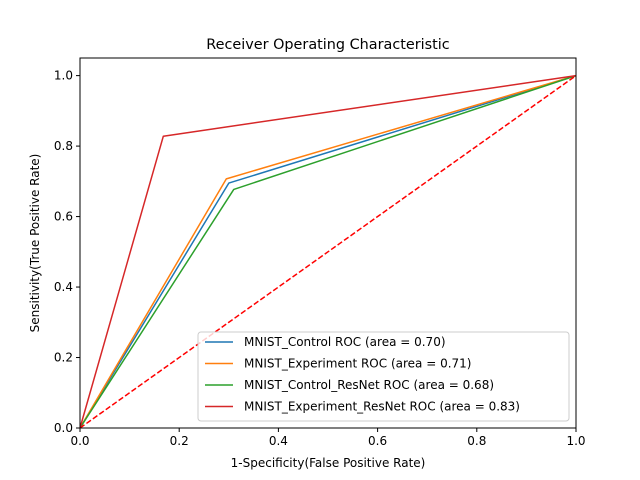 The image size is (640, 480). What do you see at coordinates (63, 217) in the screenshot?
I see `y-tick-label: 0.6` at bounding box center [63, 217].